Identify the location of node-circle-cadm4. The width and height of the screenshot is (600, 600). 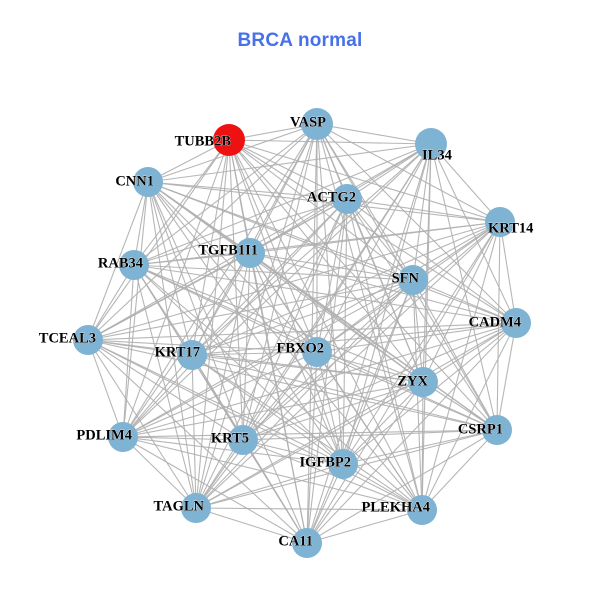
(516, 323).